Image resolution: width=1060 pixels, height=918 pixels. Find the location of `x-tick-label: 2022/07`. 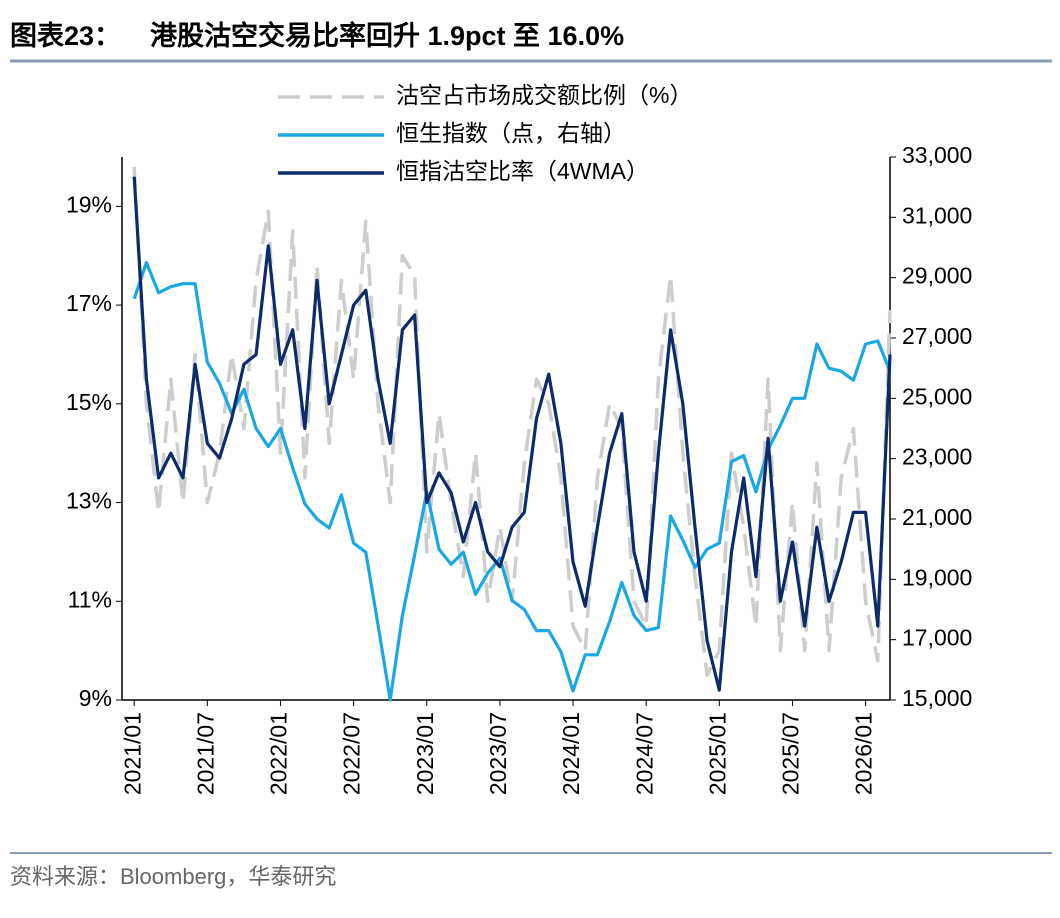

x-tick-label: 2022/07 is located at coordinates (352, 753).